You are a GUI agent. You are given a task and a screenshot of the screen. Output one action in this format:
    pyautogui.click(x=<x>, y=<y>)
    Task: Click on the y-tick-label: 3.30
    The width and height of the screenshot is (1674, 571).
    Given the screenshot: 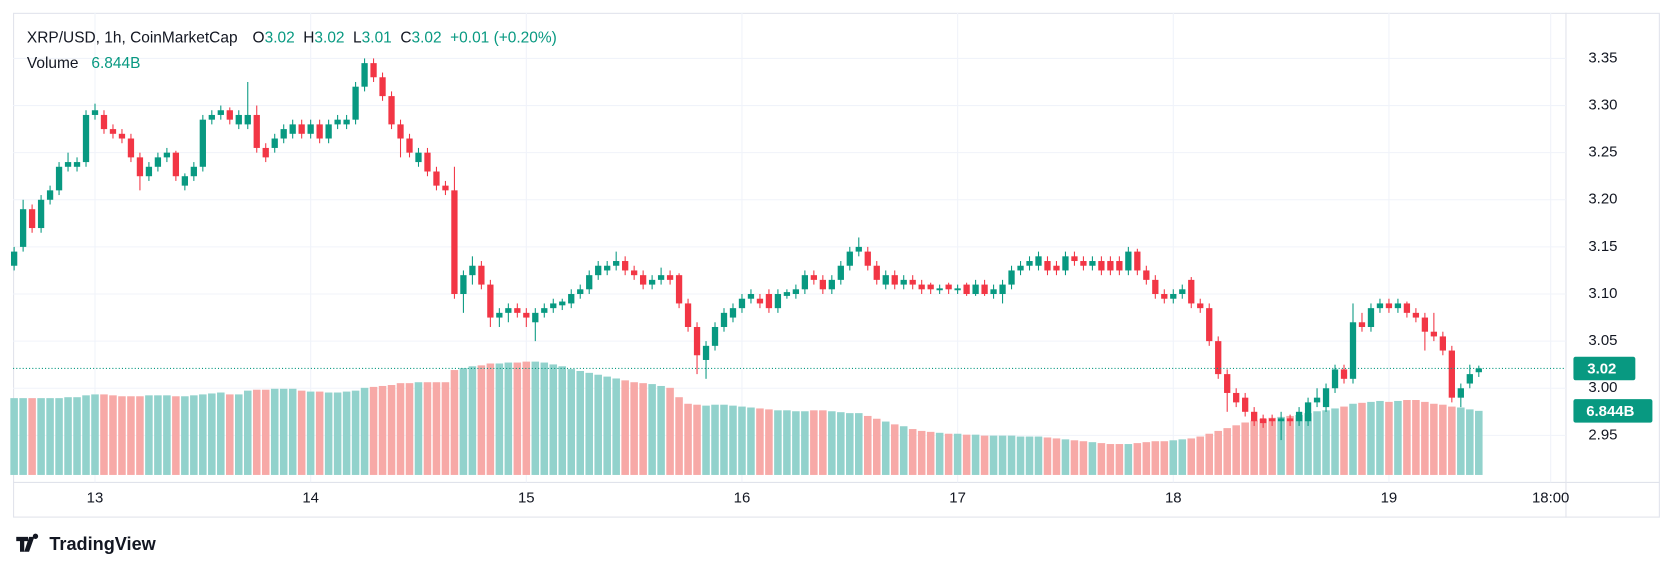 What is the action you would take?
    pyautogui.click(x=1602, y=104)
    